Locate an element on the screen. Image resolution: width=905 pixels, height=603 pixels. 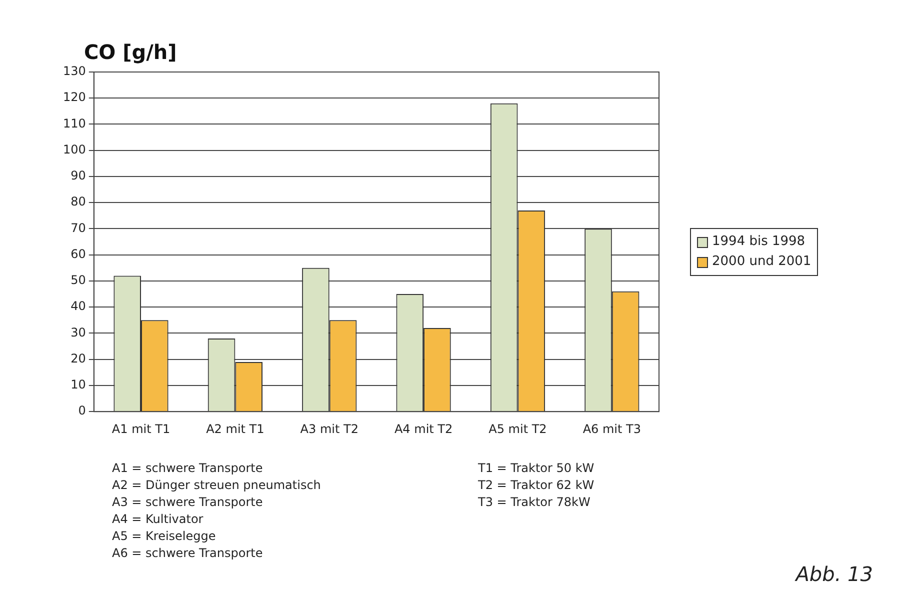
legend-label: 1994 bis 1998 is located at coordinates (759, 242).